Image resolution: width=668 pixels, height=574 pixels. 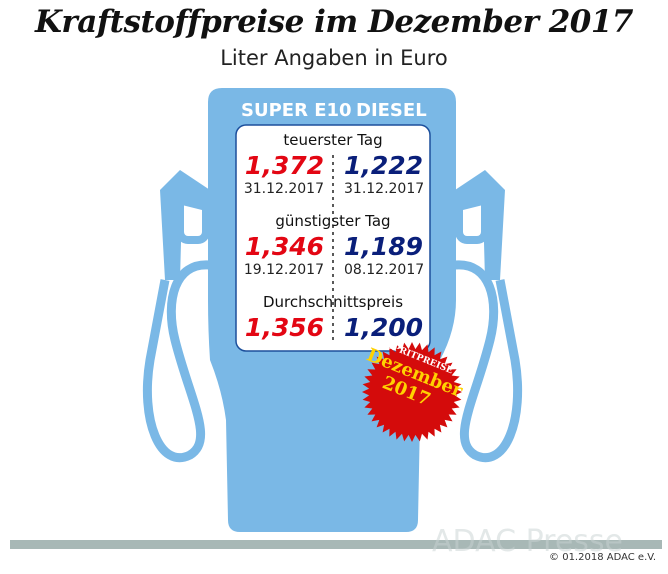 I want to click on row-label: teuerster Tag, so click(x=333, y=140).